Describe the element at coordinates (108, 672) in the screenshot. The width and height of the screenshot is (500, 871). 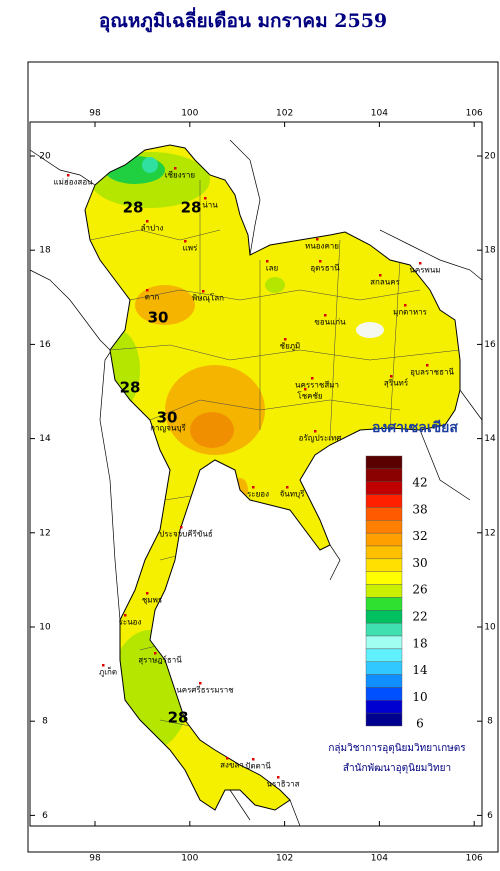
I see `place-name: ภูเก็ต` at that location.